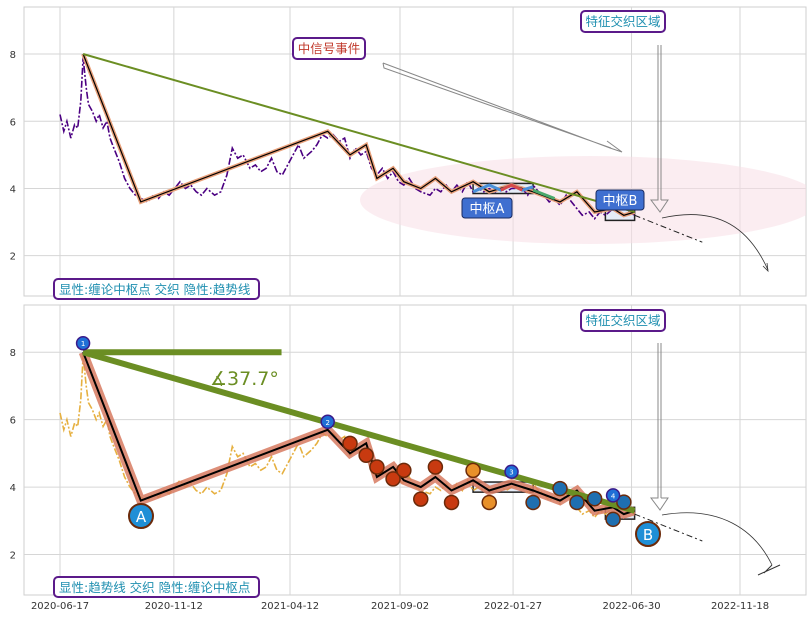 Image resolution: width=811 pixels, height=617 pixels. I want to click on curve-arrow-top, so click(715, 242).